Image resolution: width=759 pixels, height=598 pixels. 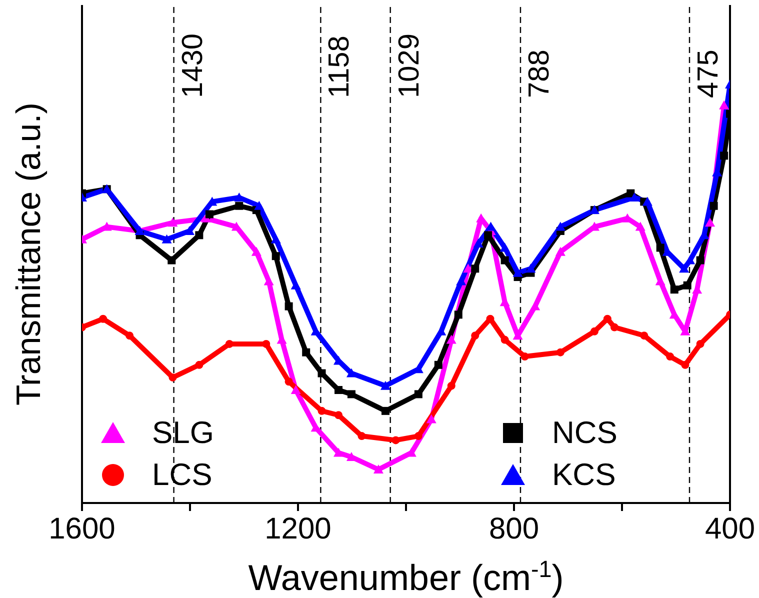 What do you see at coordinates (409, 65) in the screenshot?
I see `ref-line-label: 1029` at bounding box center [409, 65].